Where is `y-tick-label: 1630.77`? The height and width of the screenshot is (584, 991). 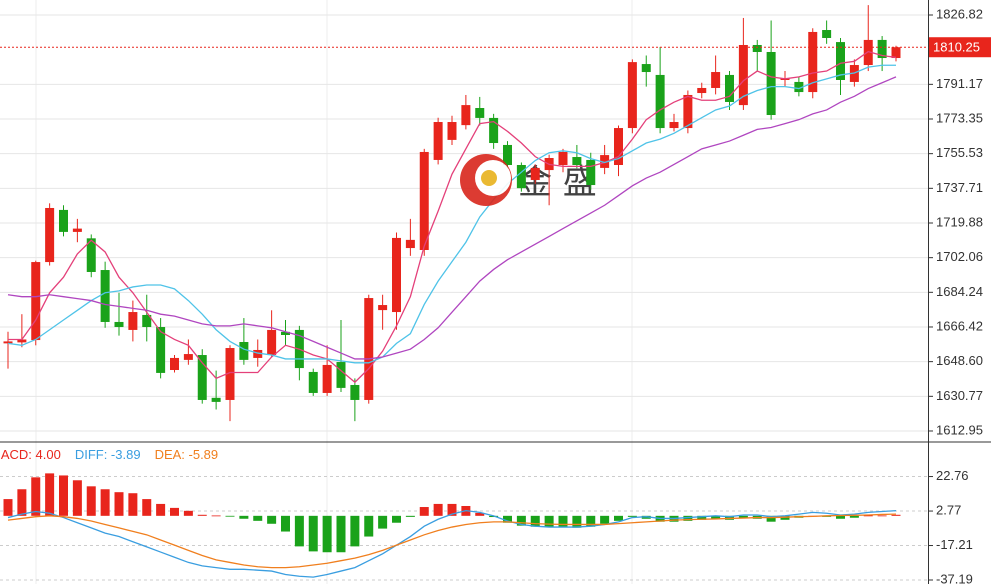 y-tick-label: 1630.77 is located at coordinates (959, 395).